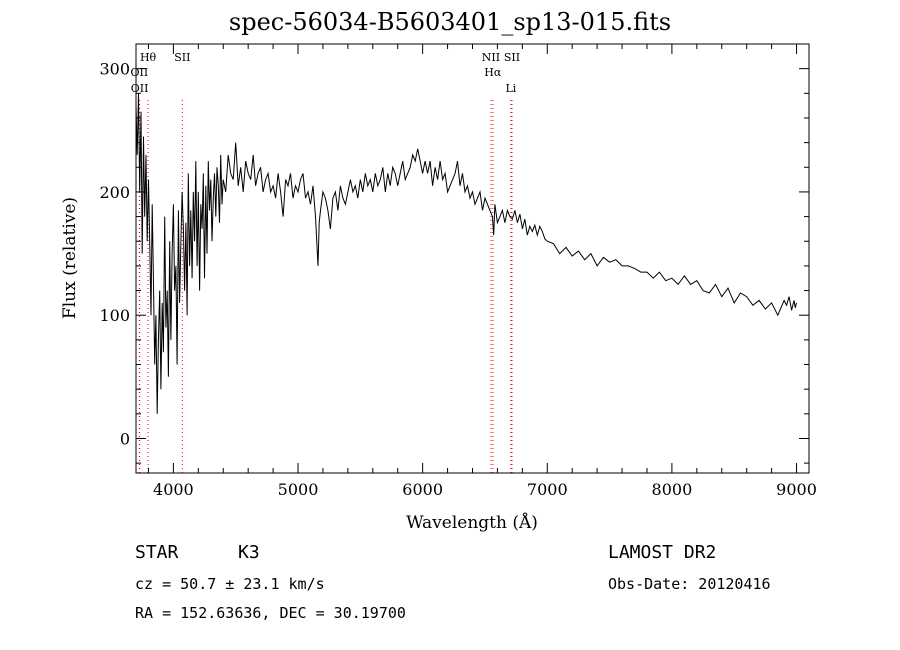 The image size is (900, 650). Describe the element at coordinates (796, 489) in the screenshot. I see `x-tick-label: 9000` at that location.